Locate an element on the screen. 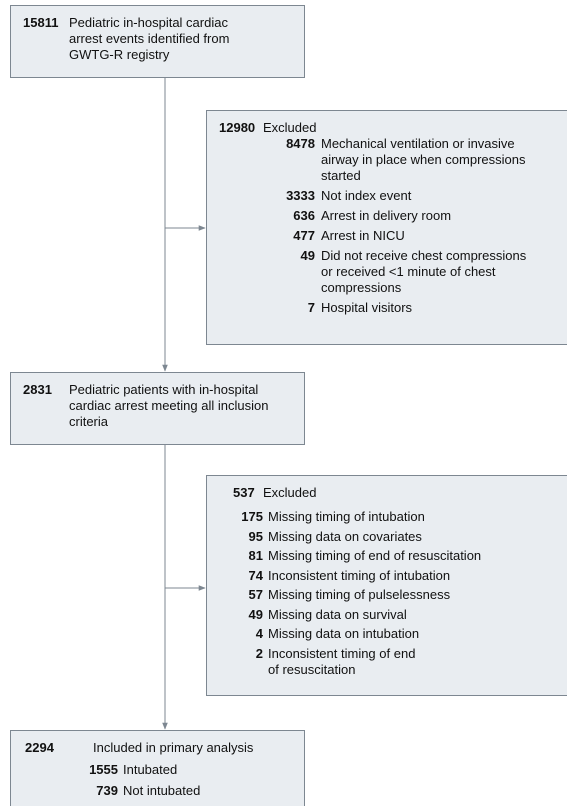  text: Missing data on intubation is located at coordinates (343, 634).